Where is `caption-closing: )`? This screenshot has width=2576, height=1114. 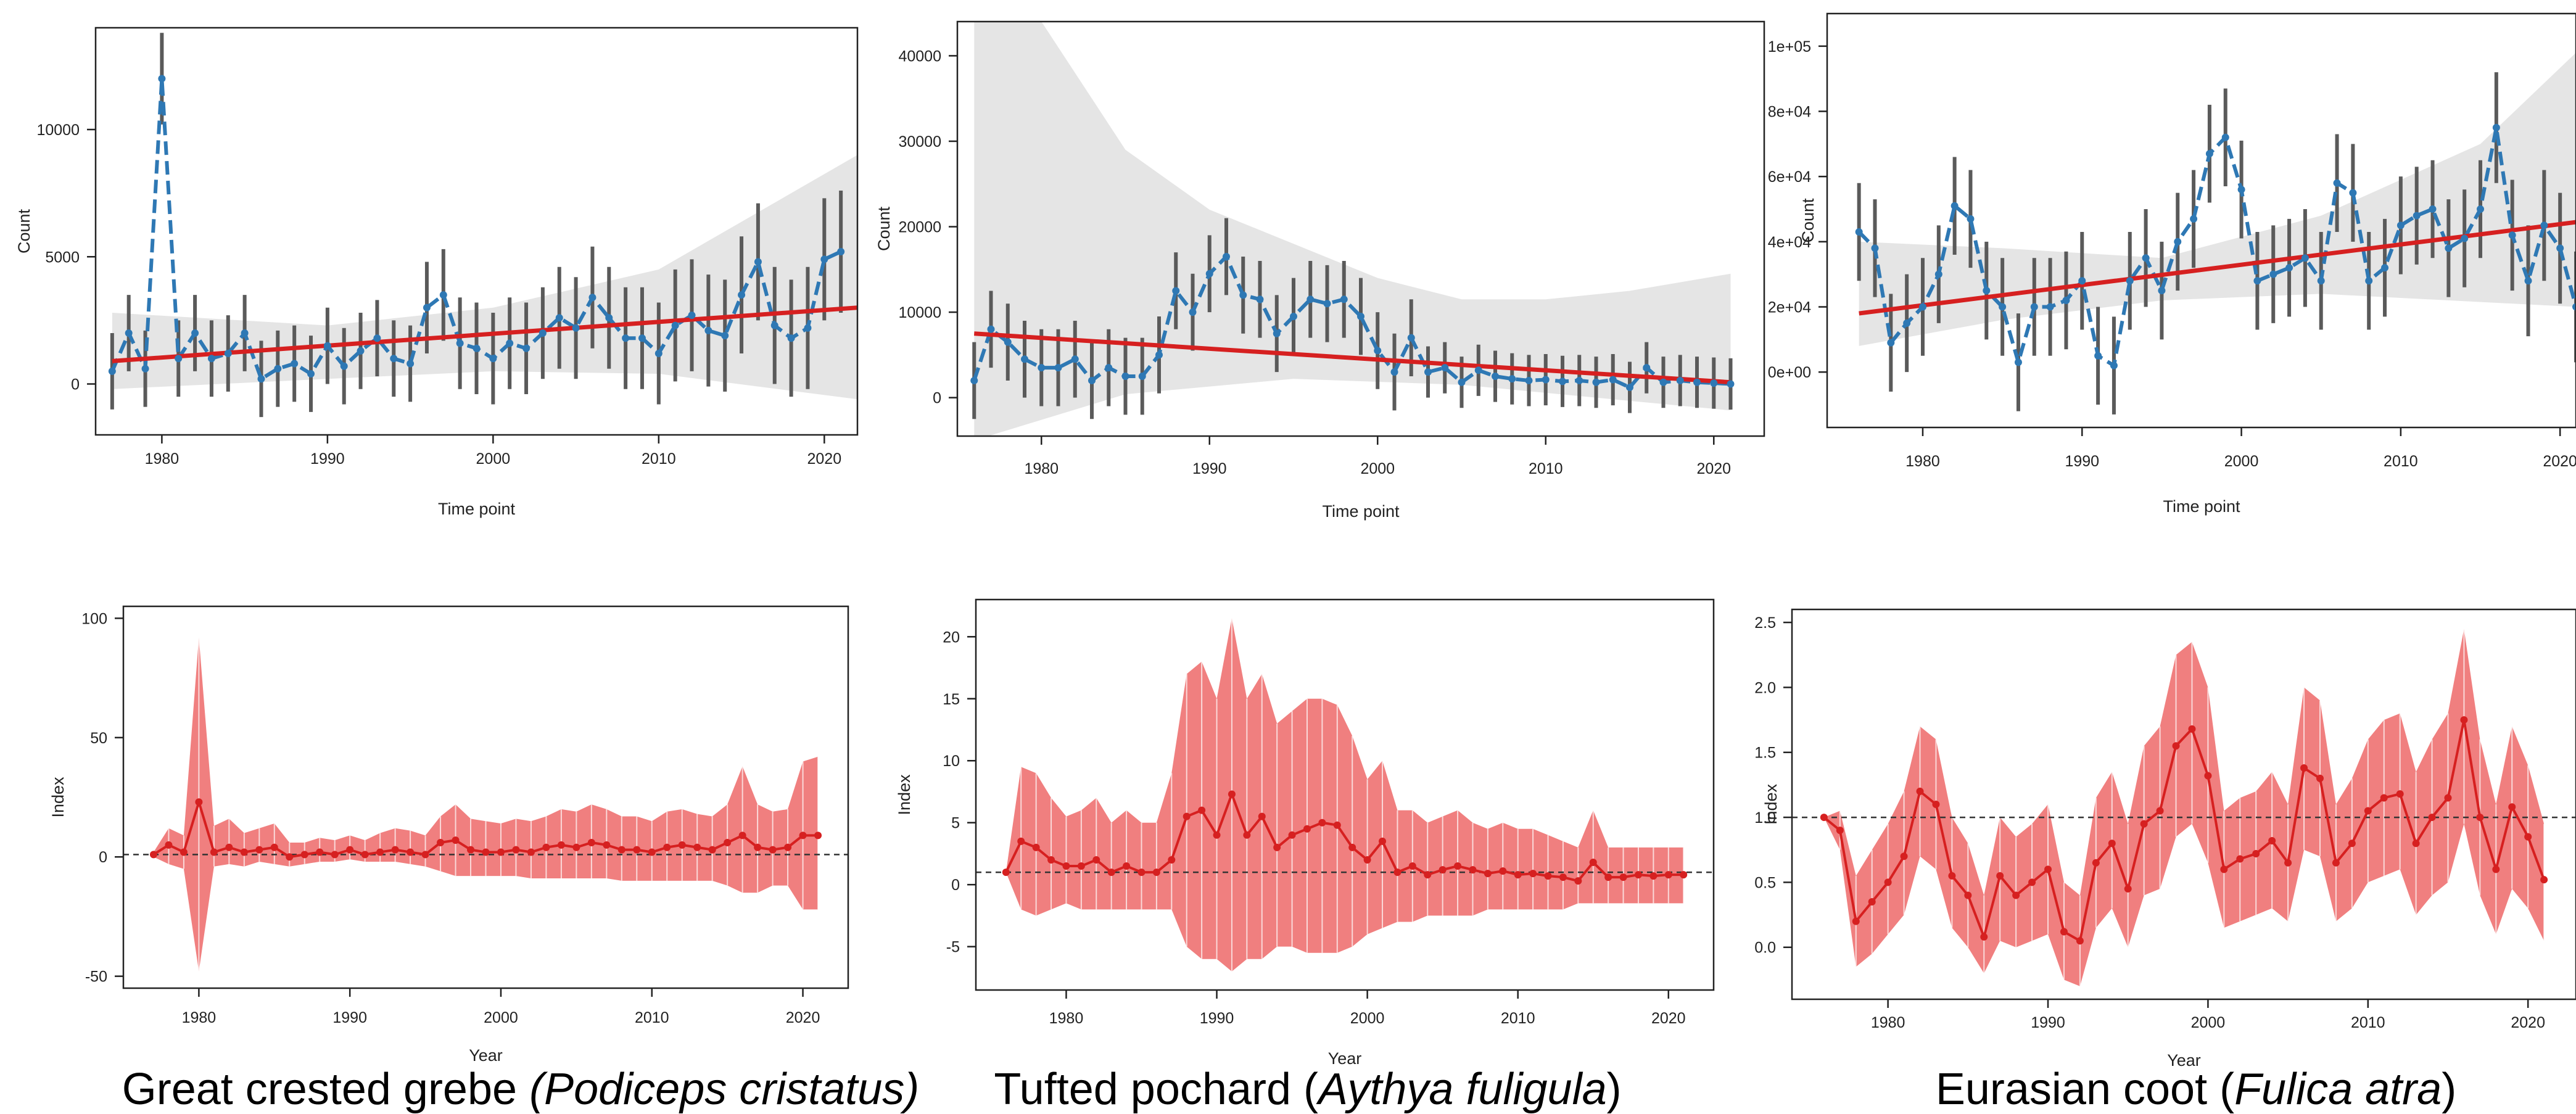
caption-closing: ) is located at coordinates (1614, 1089).